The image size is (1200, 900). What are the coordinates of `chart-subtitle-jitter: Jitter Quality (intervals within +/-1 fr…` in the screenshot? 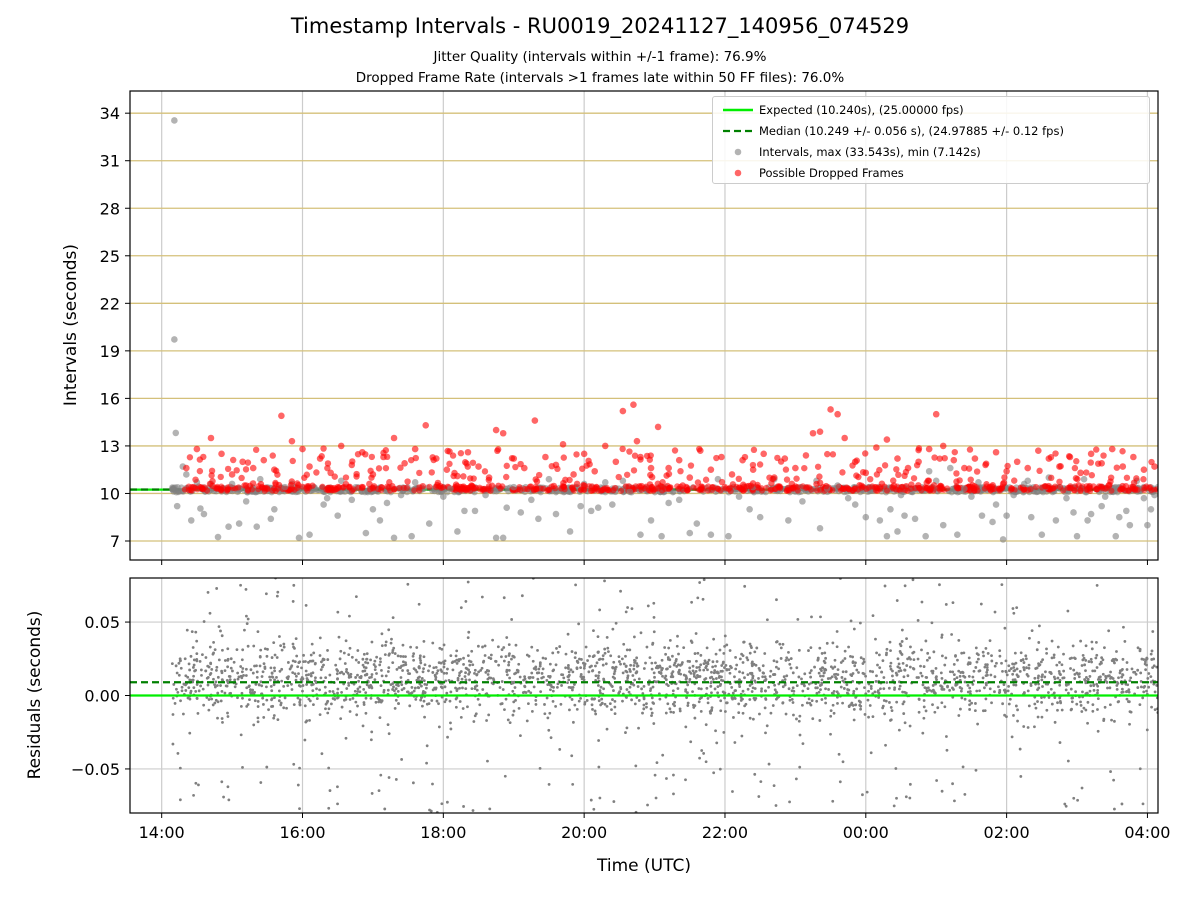 It's located at (600, 57).